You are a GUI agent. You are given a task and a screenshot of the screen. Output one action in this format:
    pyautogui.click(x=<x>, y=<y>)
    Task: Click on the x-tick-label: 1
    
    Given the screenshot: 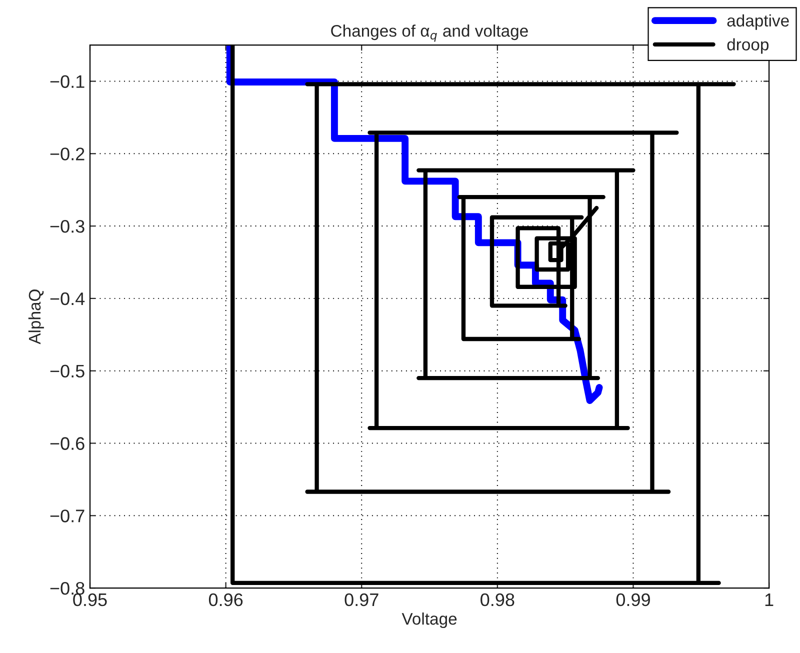 What is the action you would take?
    pyautogui.click(x=769, y=600)
    